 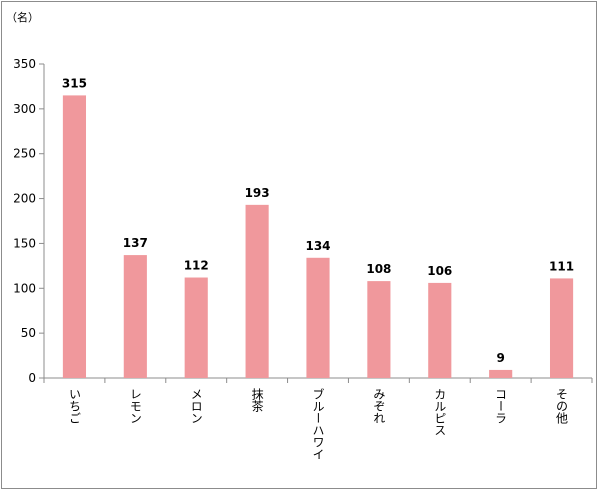 I want to click on category-label: コーラ, so click(x=501, y=406).